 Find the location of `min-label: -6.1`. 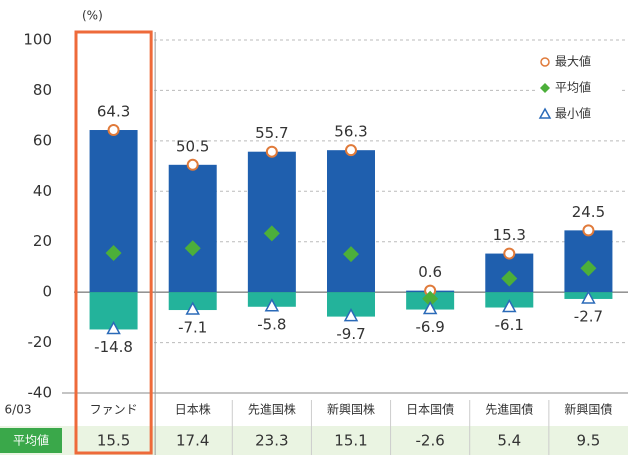

min-label: -6.1 is located at coordinates (509, 325).